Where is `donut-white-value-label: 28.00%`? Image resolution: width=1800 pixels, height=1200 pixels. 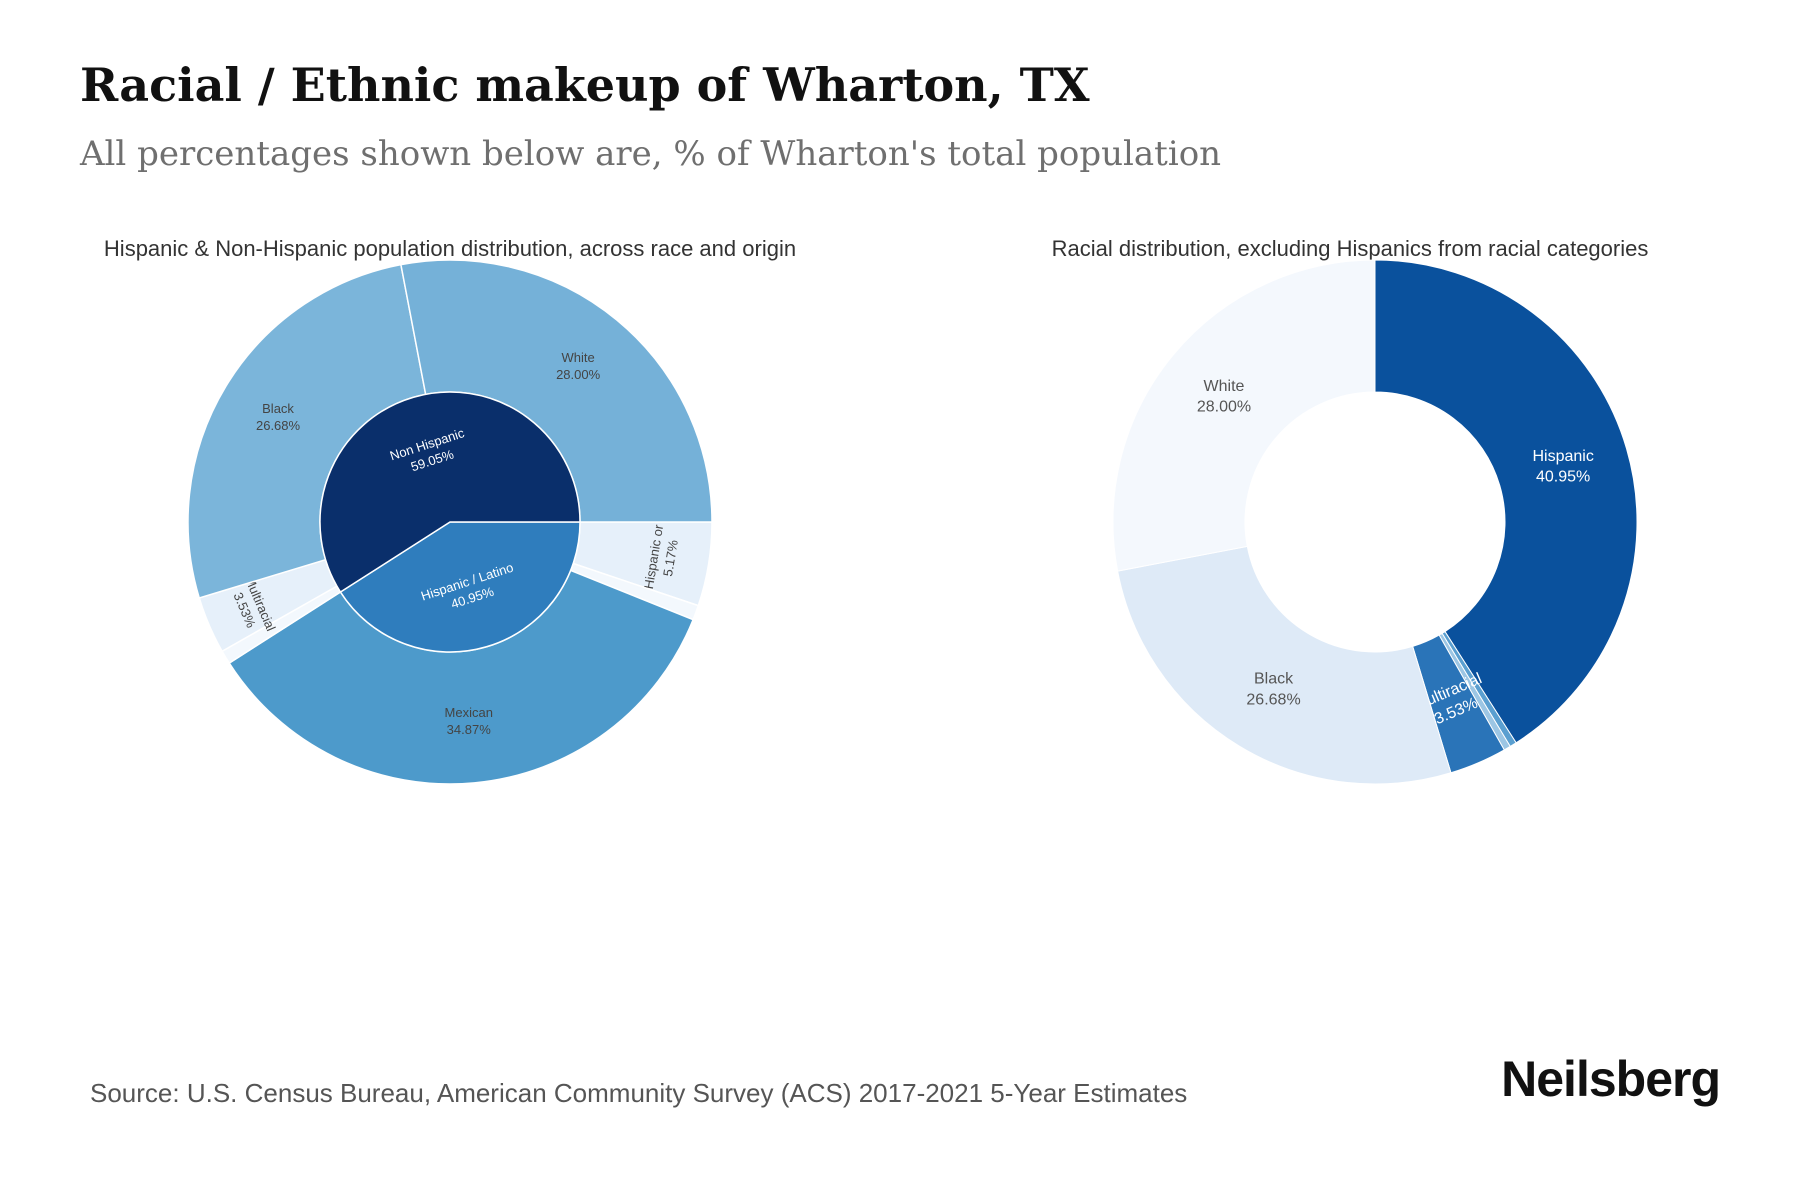
donut-white-value-label: 28.00% is located at coordinates (1224, 407).